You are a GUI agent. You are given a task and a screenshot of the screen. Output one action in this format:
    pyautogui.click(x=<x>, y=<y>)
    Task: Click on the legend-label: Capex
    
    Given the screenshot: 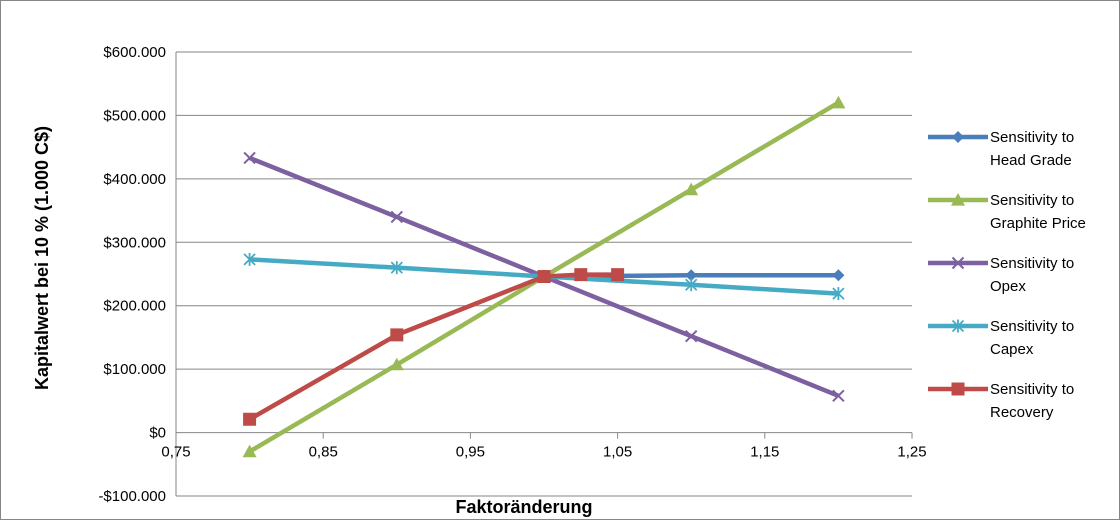 What is the action you would take?
    pyautogui.click(x=1012, y=349)
    